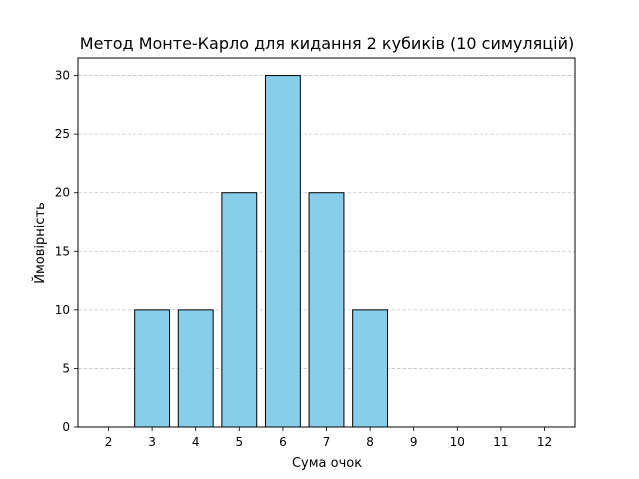  Describe the element at coordinates (500, 442) in the screenshot. I see `x-tick-label: 11` at that location.